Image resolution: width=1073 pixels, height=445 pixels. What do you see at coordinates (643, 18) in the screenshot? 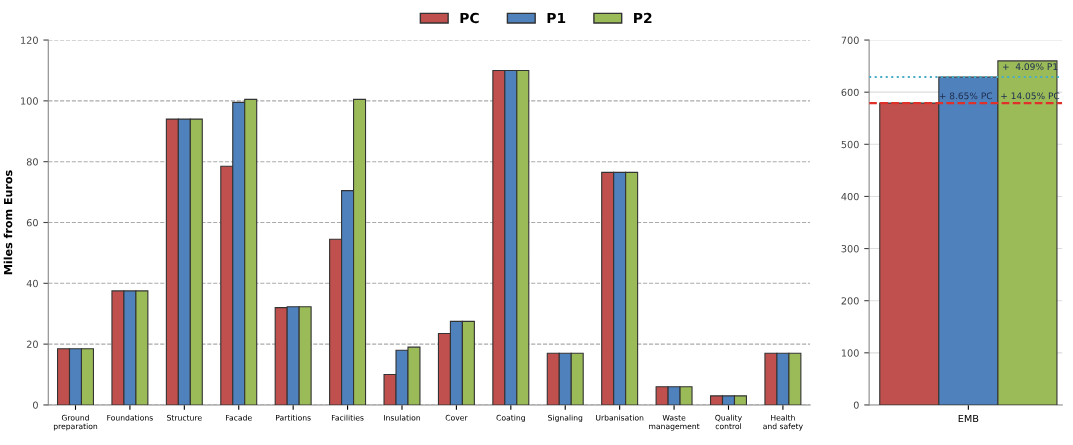
I see `legend-label: P2` at bounding box center [643, 18].